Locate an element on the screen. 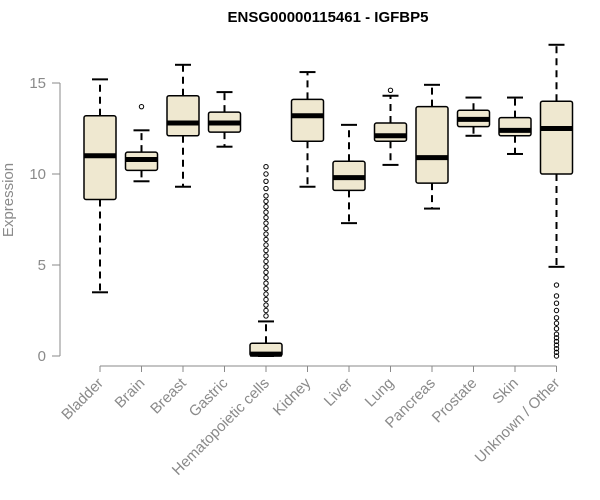 This screenshot has width=600, height=500. y-tick-label-2: 10 is located at coordinates (37, 174).